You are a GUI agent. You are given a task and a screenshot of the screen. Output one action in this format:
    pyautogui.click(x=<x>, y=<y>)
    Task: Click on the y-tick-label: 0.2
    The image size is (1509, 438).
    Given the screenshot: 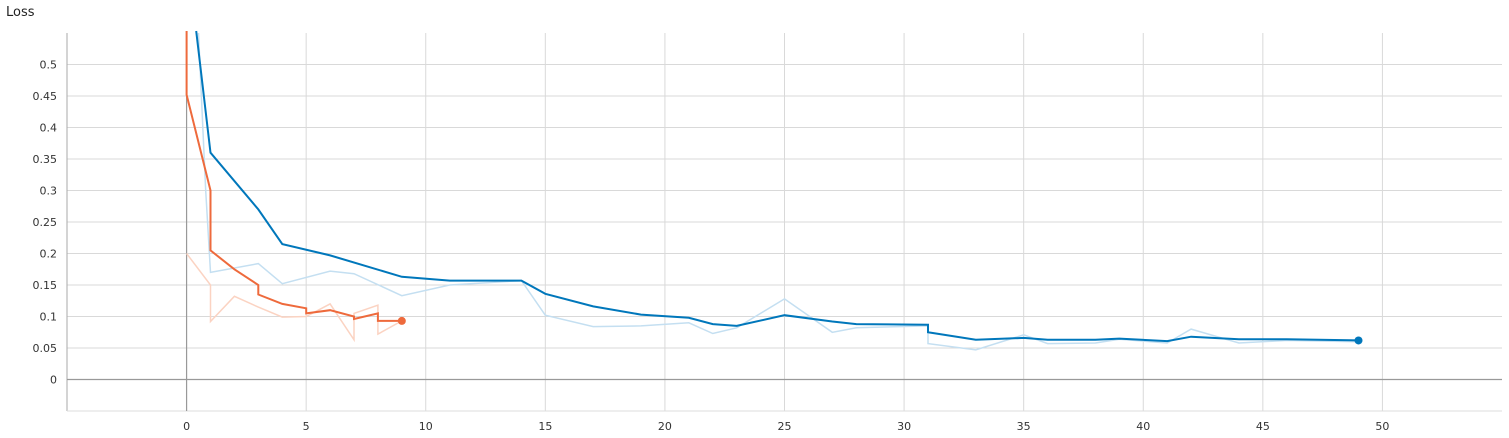 What is the action you would take?
    pyautogui.click(x=49, y=254)
    